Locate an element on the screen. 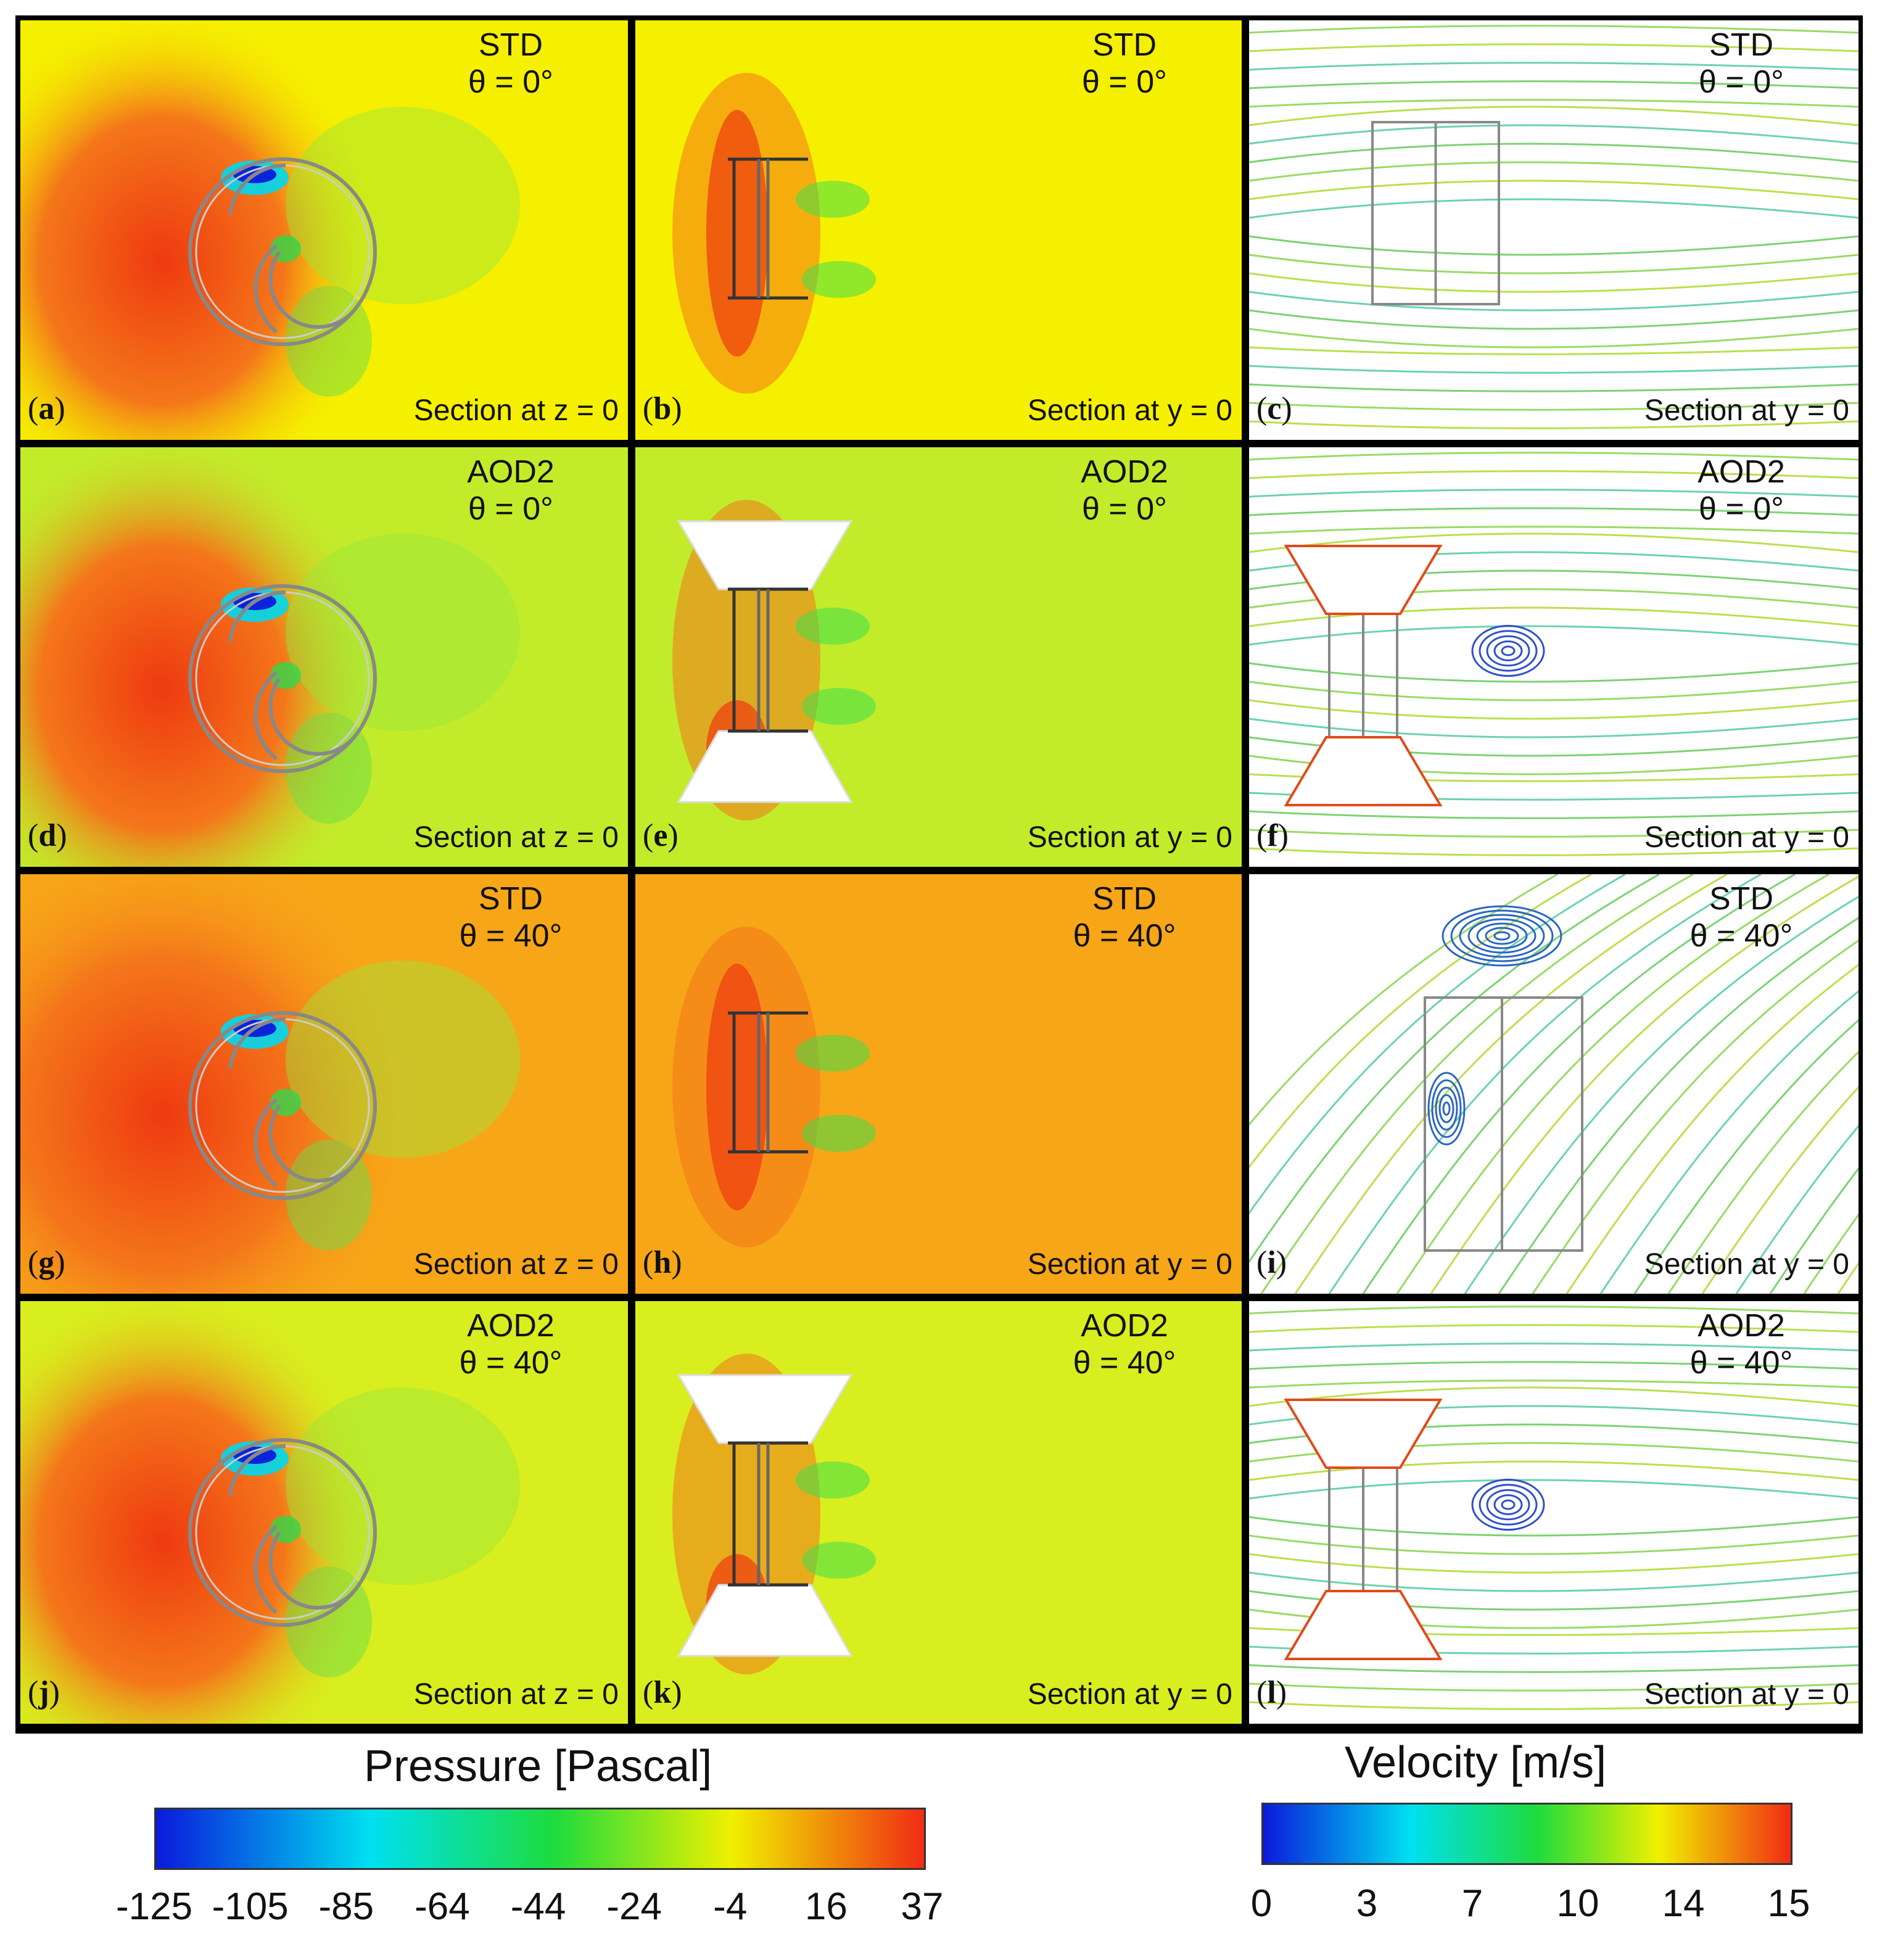 The image size is (1877, 1960). panel-label: (k) is located at coordinates (663, 1693).